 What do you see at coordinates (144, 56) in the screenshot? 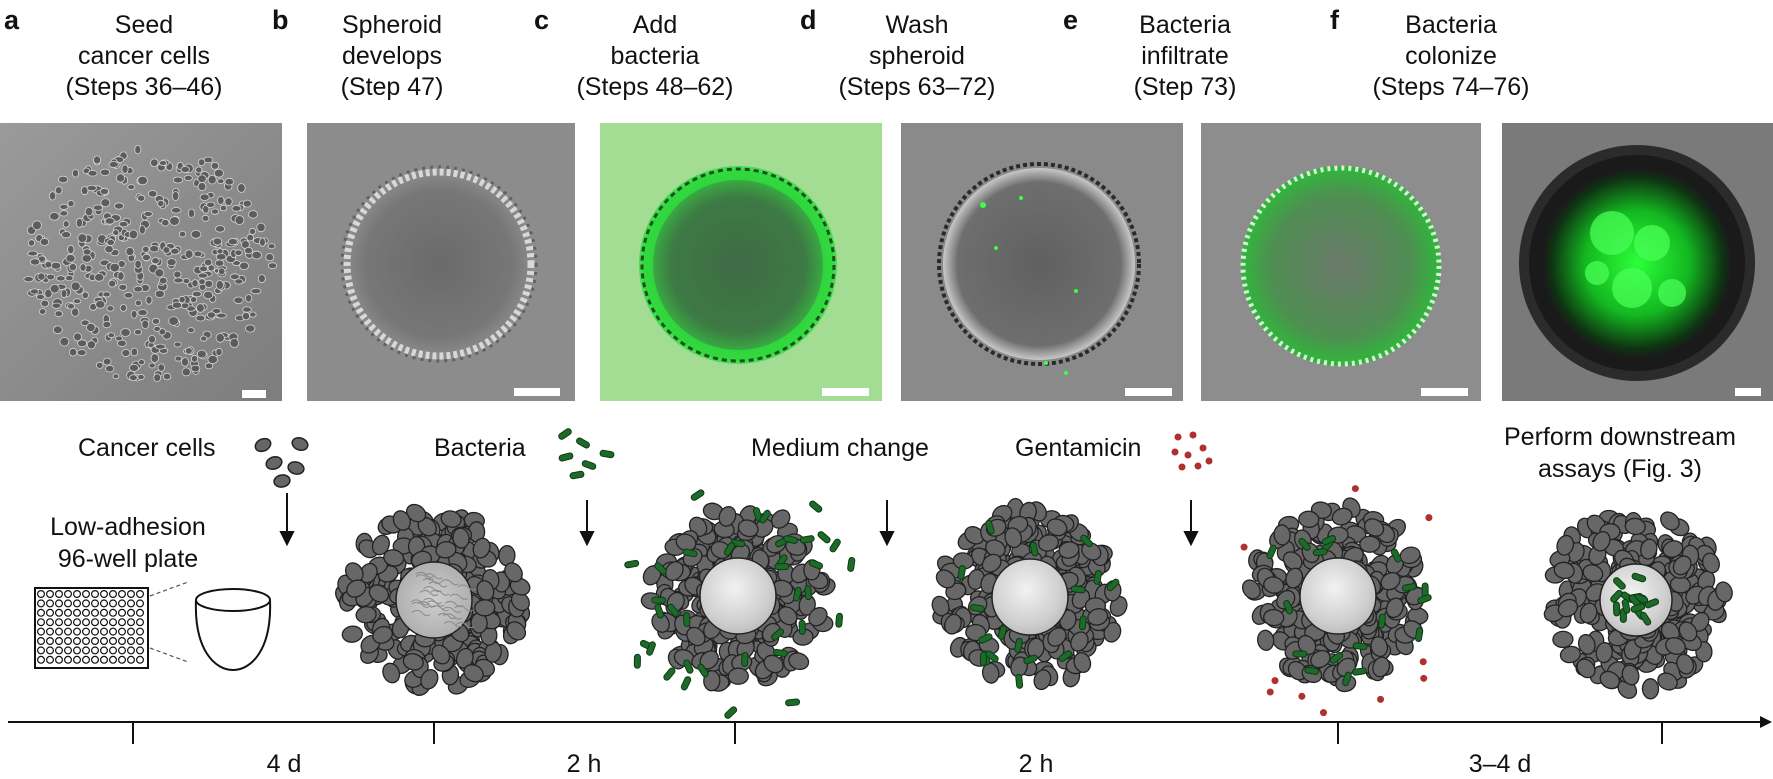
I see `panel-title-a: Seed cancer cells (Steps 36–46)` at bounding box center [144, 56].